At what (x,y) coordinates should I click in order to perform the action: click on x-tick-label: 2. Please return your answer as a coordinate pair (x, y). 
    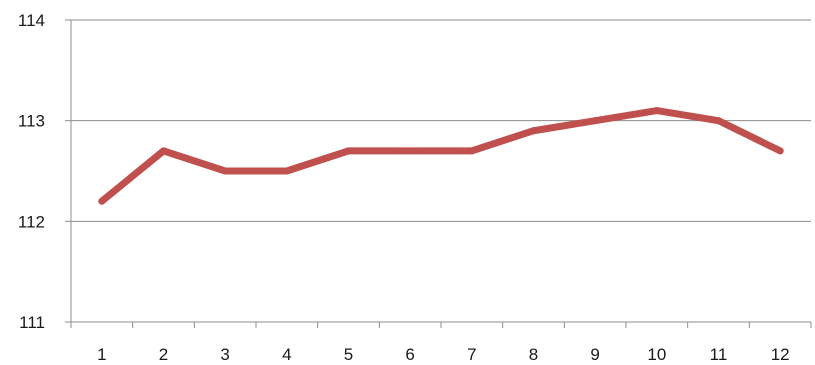
    Looking at the image, I should click on (163, 354).